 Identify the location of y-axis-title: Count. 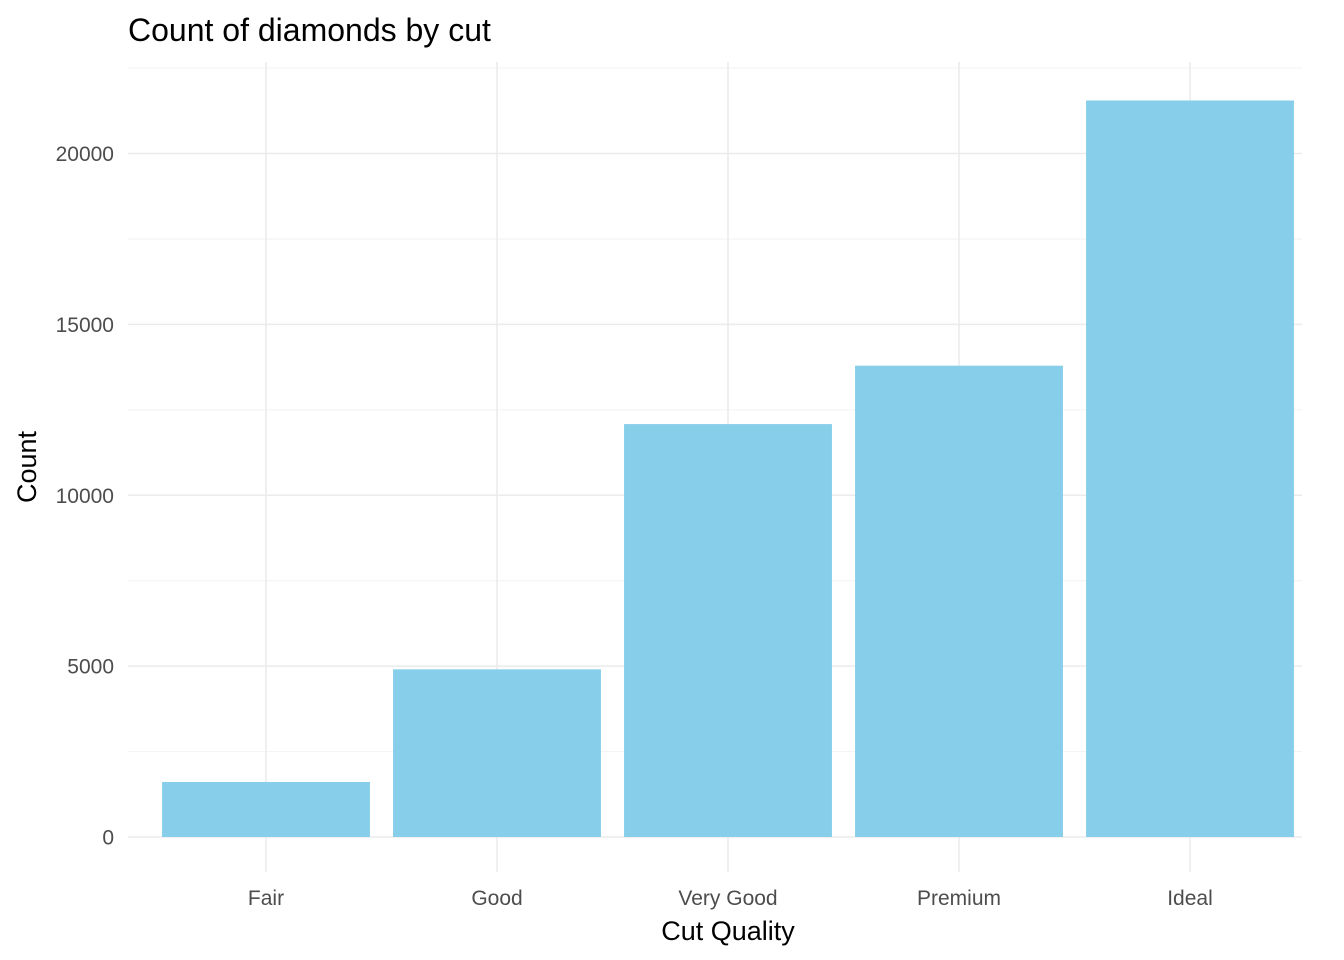
(27, 466).